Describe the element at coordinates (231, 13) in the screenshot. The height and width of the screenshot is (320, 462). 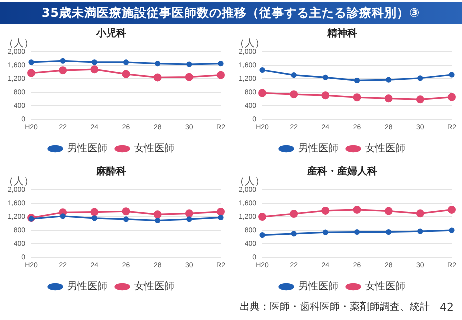
I see `text: 35歳未満医療施設従事医師数の推移（従事する主たる診療科別）③` at that location.